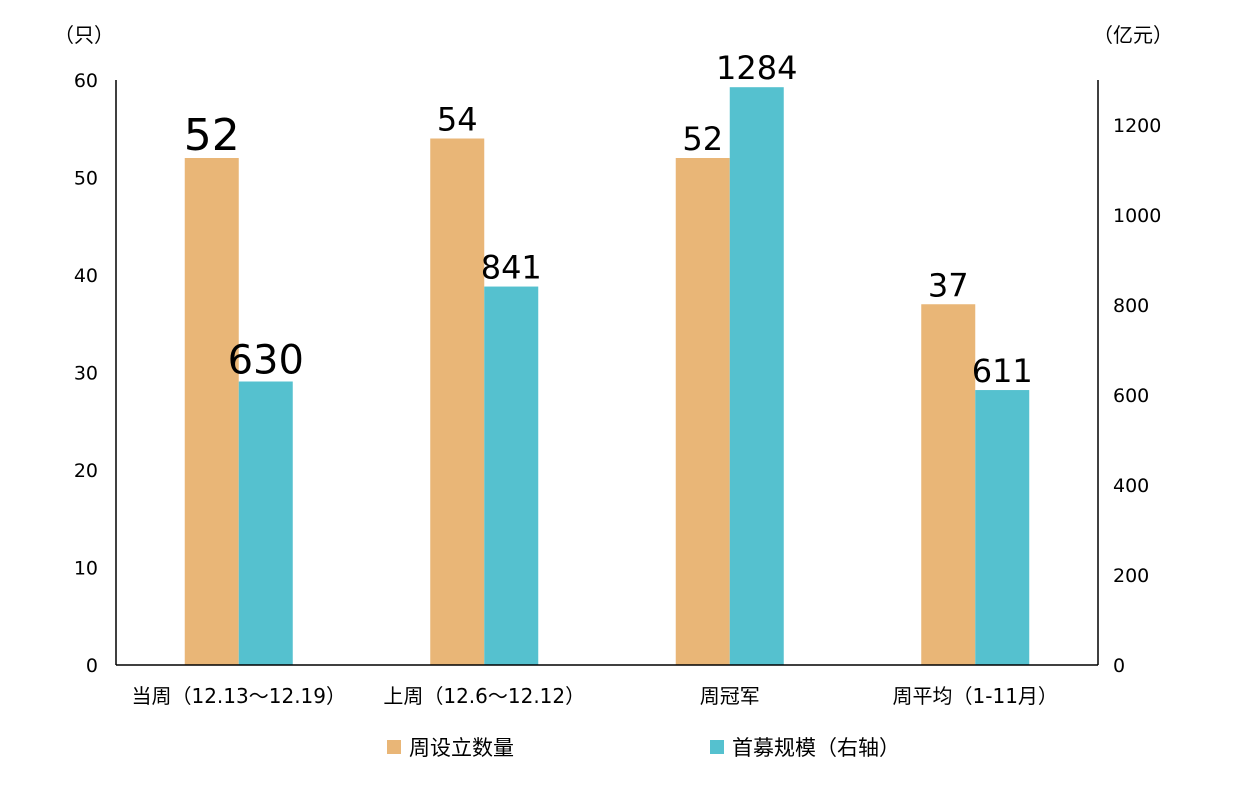 The height and width of the screenshot is (791, 1233). Describe the element at coordinates (212, 135) in the screenshot. I see `data-label-series-1-0: 52` at that location.